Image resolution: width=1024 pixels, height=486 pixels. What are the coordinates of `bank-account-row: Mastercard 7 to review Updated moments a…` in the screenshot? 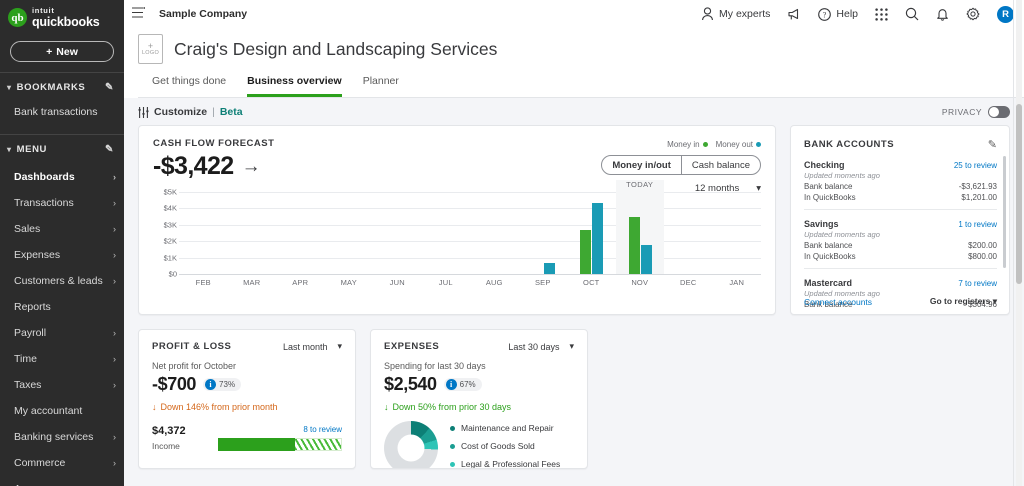 It's located at (900, 288).